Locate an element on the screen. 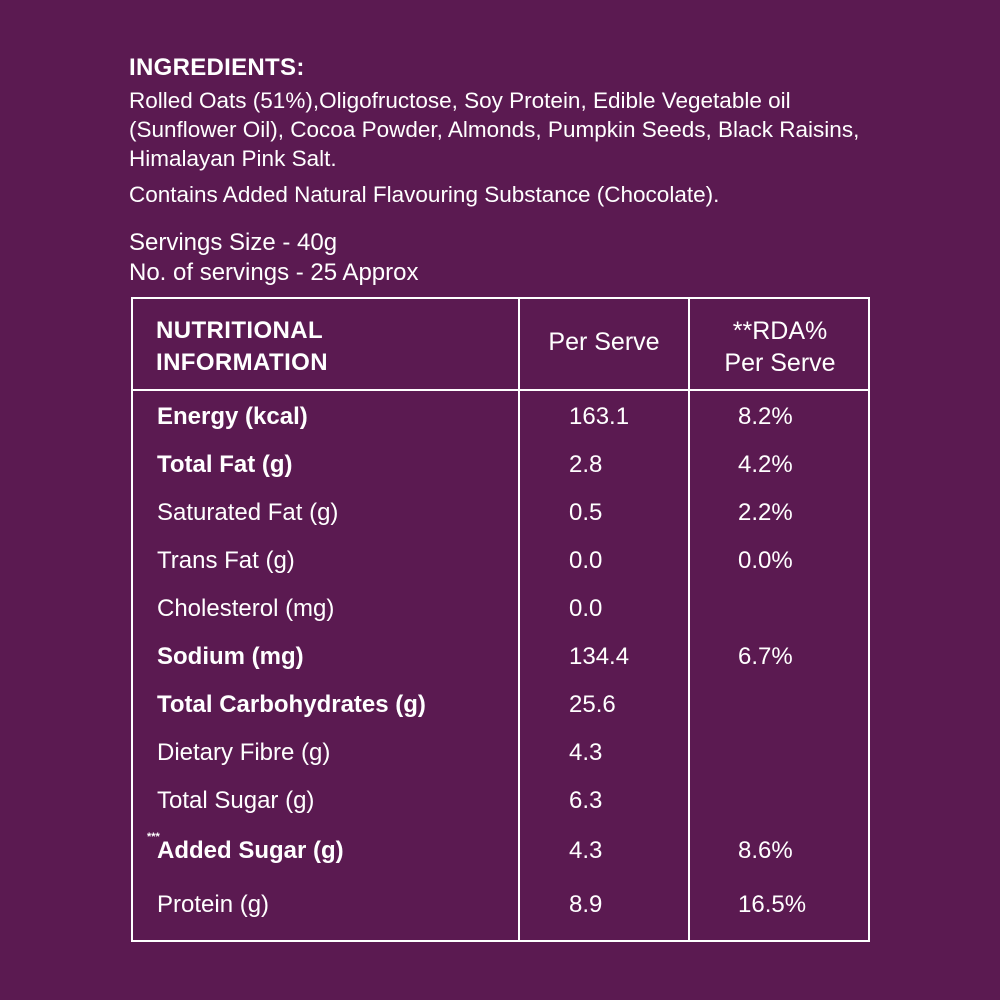 Image resolution: width=1000 pixels, height=1000 pixels. nutrient-name: Sodium (mg) is located at coordinates (230, 656).